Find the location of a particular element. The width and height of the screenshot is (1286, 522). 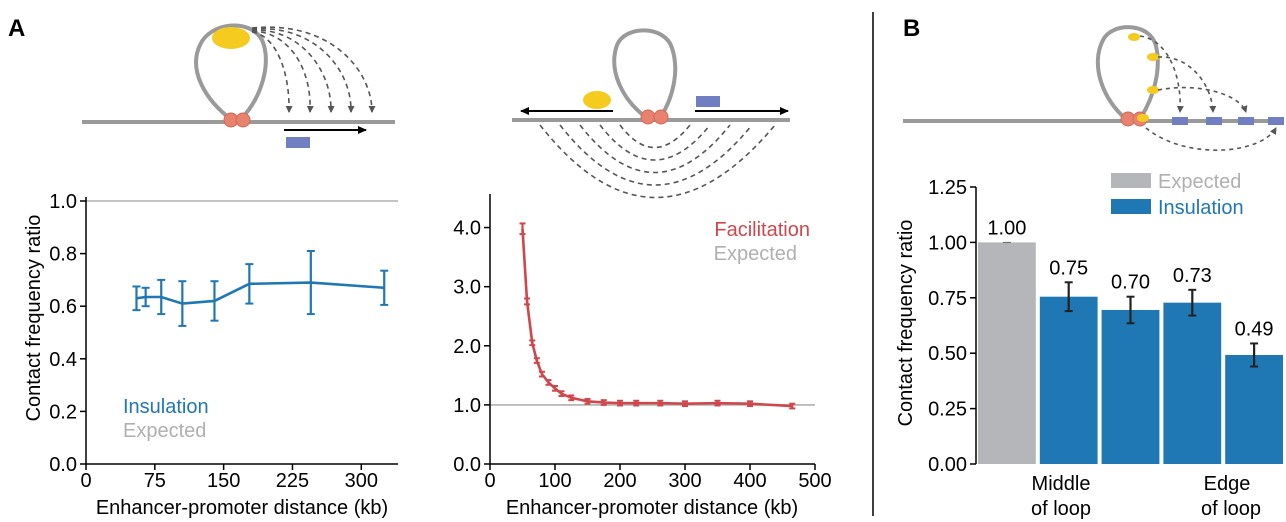

x-tick-label: 200 is located at coordinates (619, 481).